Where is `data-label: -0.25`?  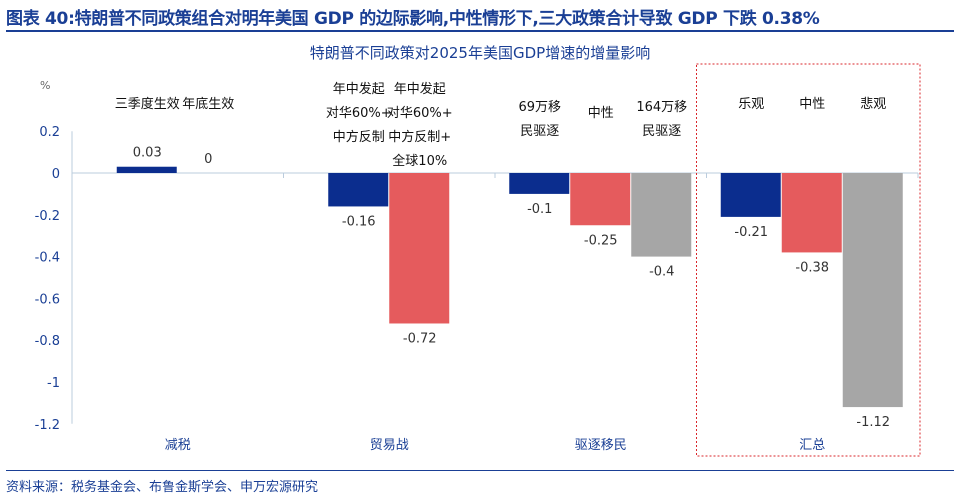 data-label: -0.25 is located at coordinates (601, 240).